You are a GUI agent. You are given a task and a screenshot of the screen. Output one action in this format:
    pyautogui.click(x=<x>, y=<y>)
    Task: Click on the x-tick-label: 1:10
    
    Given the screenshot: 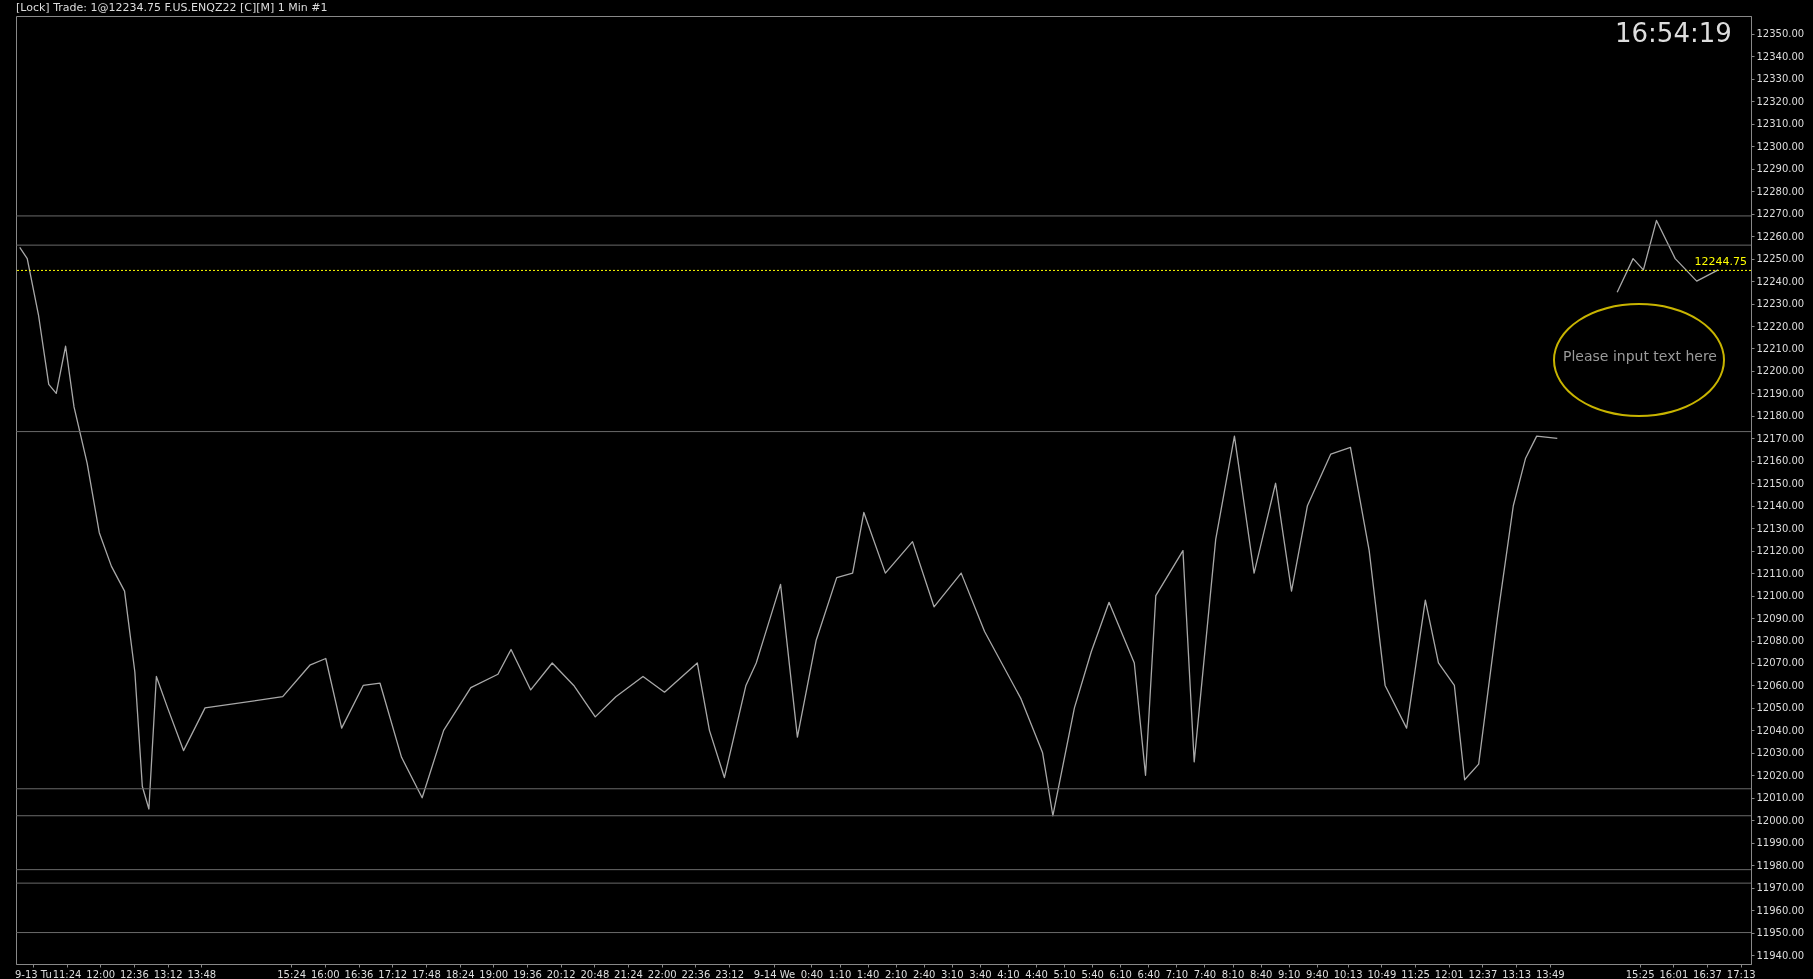 What is the action you would take?
    pyautogui.click(x=840, y=973)
    